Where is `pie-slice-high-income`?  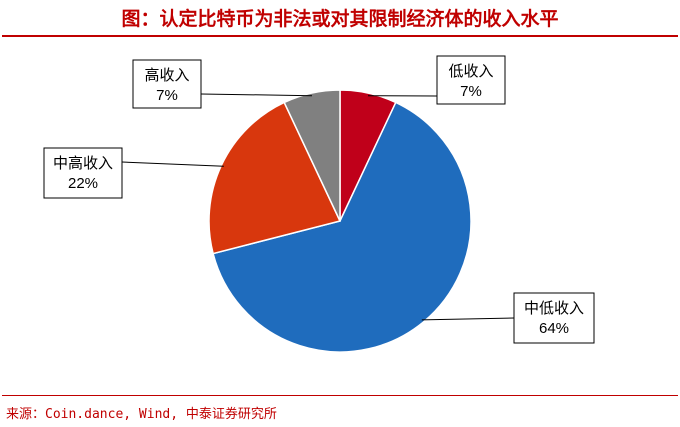
pie-slice-high-income is located at coordinates (312, 155).